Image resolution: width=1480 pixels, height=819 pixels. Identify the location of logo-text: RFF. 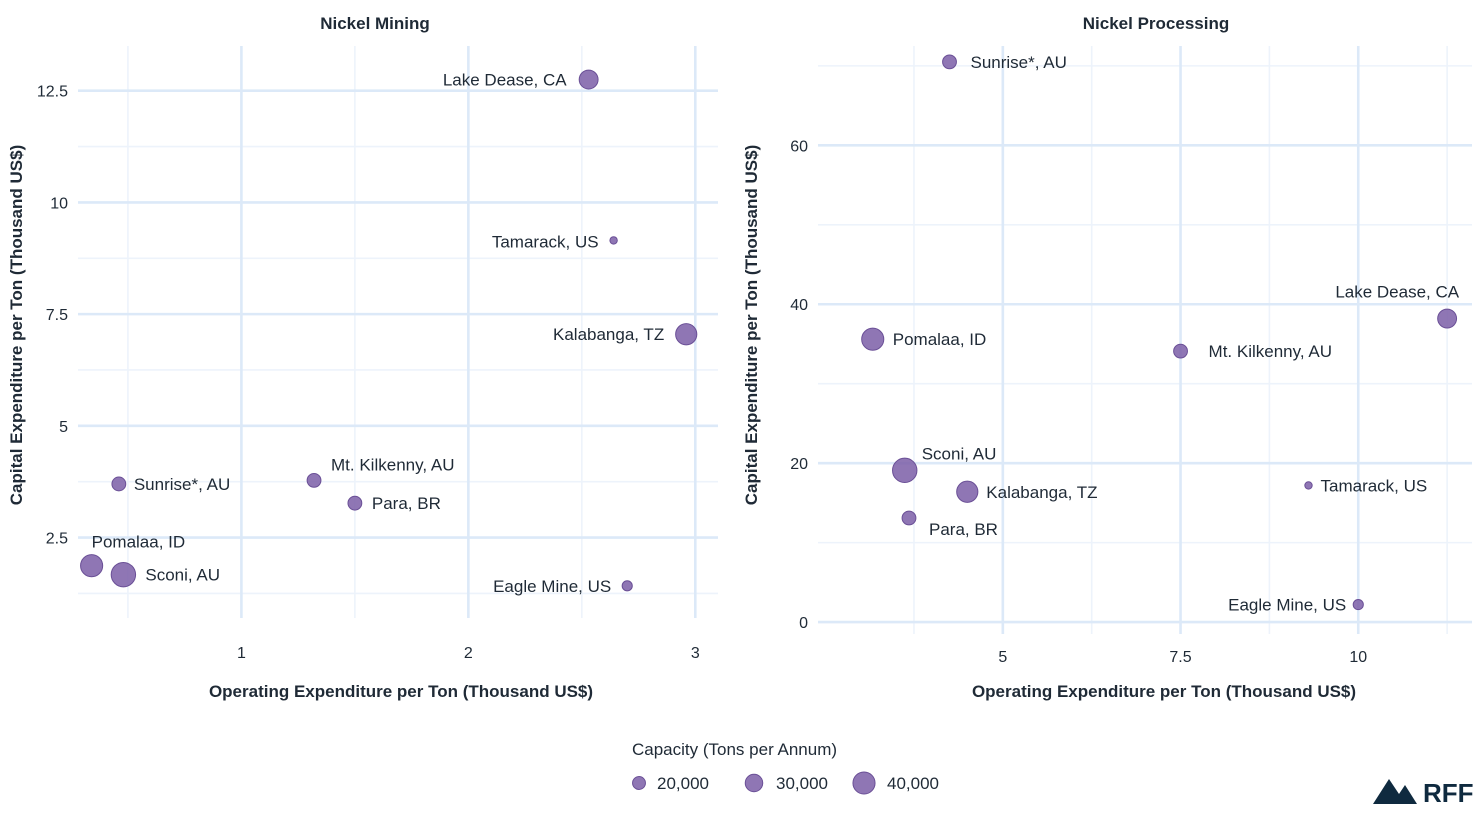
(1448, 793).